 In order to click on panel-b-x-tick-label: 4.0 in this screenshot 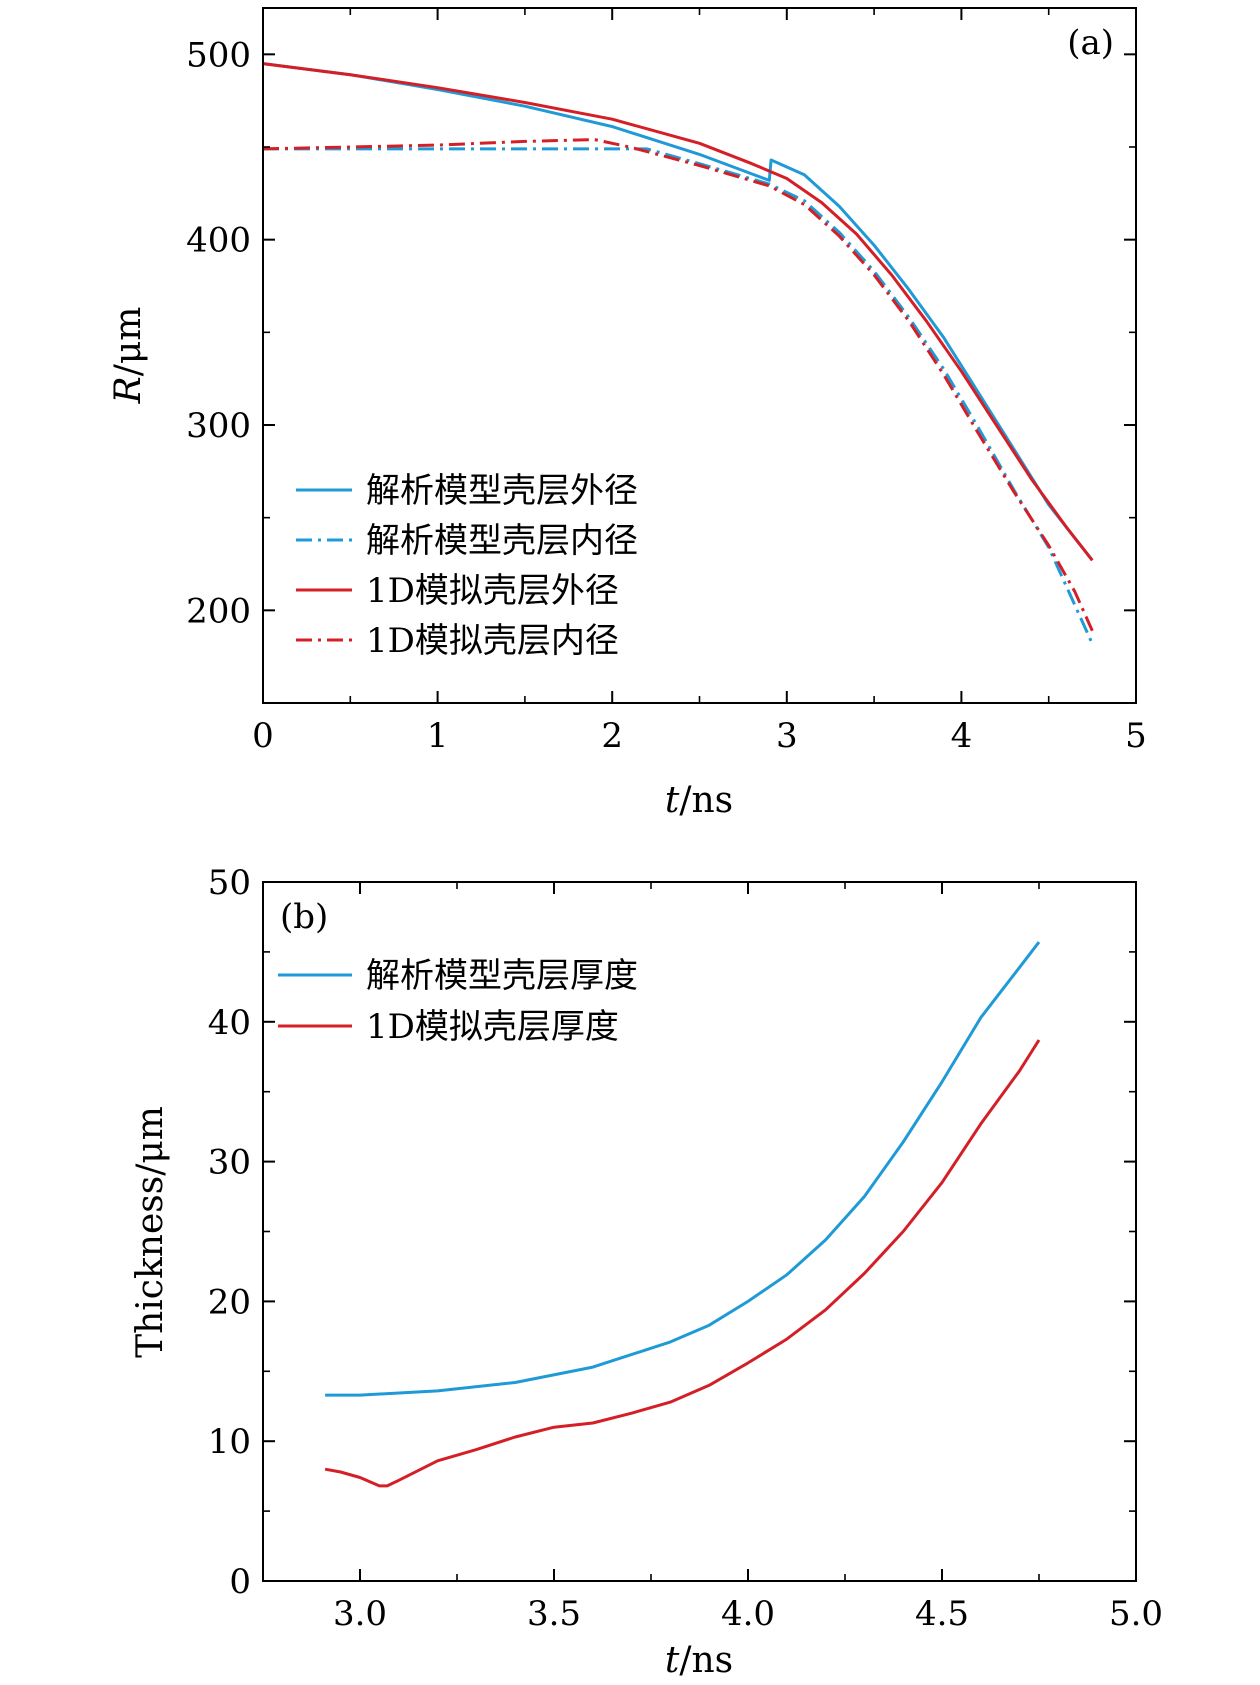, I will do `click(748, 1614)`.